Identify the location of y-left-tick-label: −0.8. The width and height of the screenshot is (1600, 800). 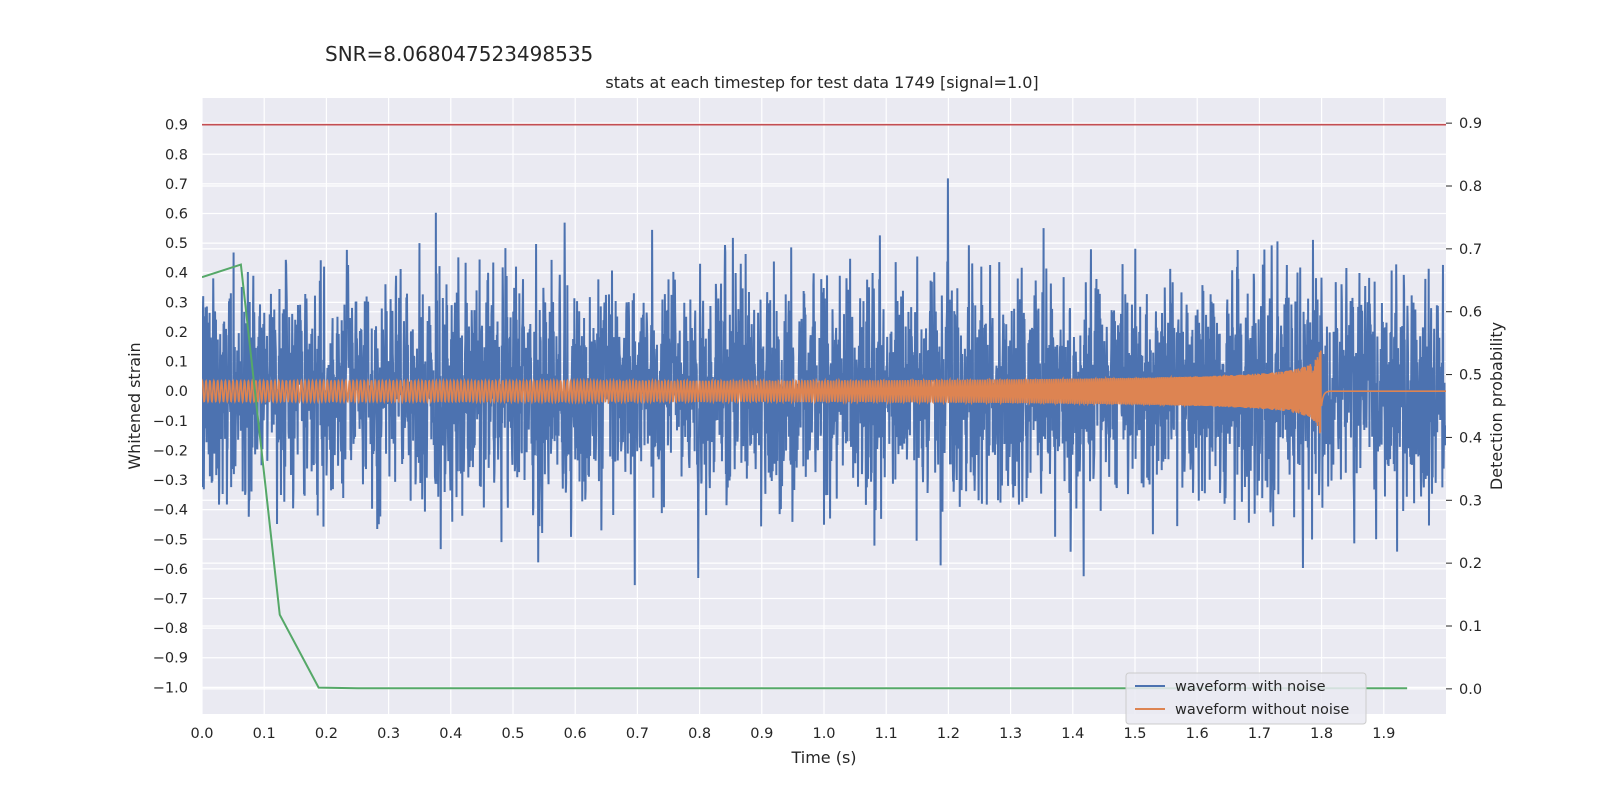
(170, 629).